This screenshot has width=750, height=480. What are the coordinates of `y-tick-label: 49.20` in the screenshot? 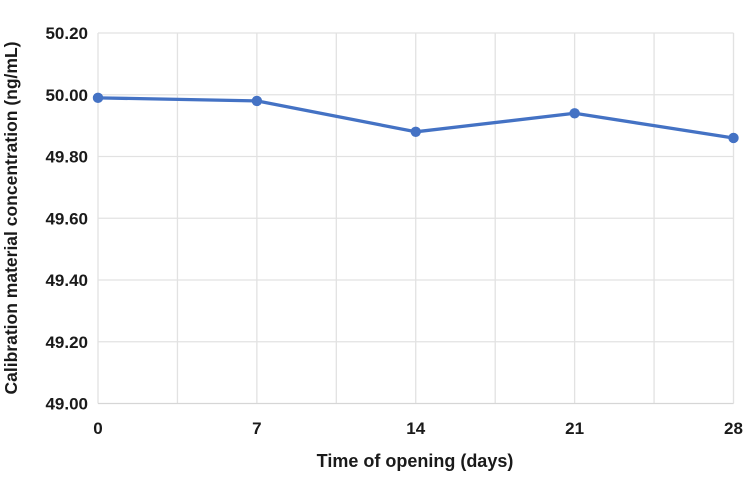 It's located at (66, 342).